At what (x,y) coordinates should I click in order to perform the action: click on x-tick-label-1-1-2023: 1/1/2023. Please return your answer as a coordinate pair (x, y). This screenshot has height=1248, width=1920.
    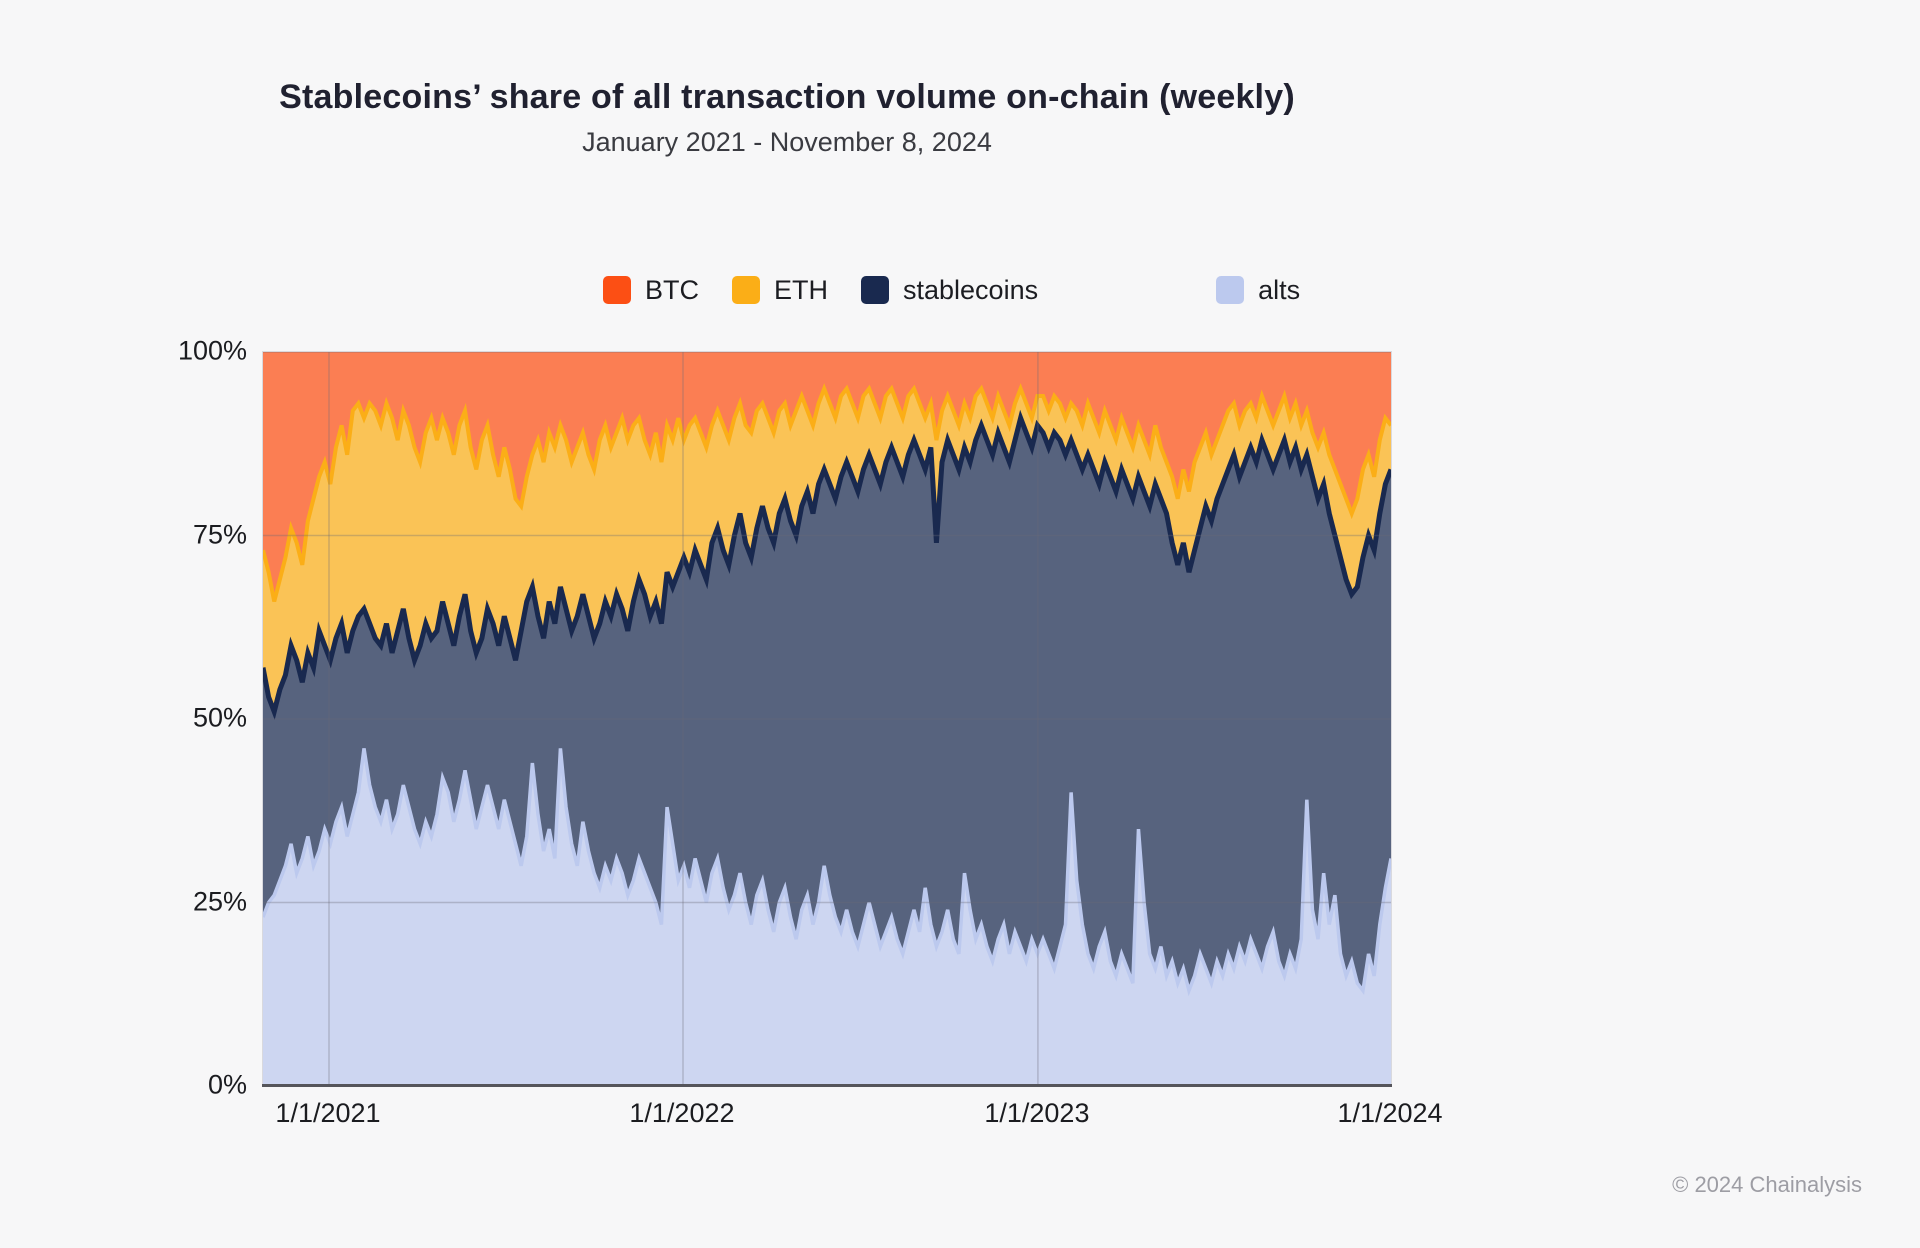
    Looking at the image, I should click on (1037, 1113).